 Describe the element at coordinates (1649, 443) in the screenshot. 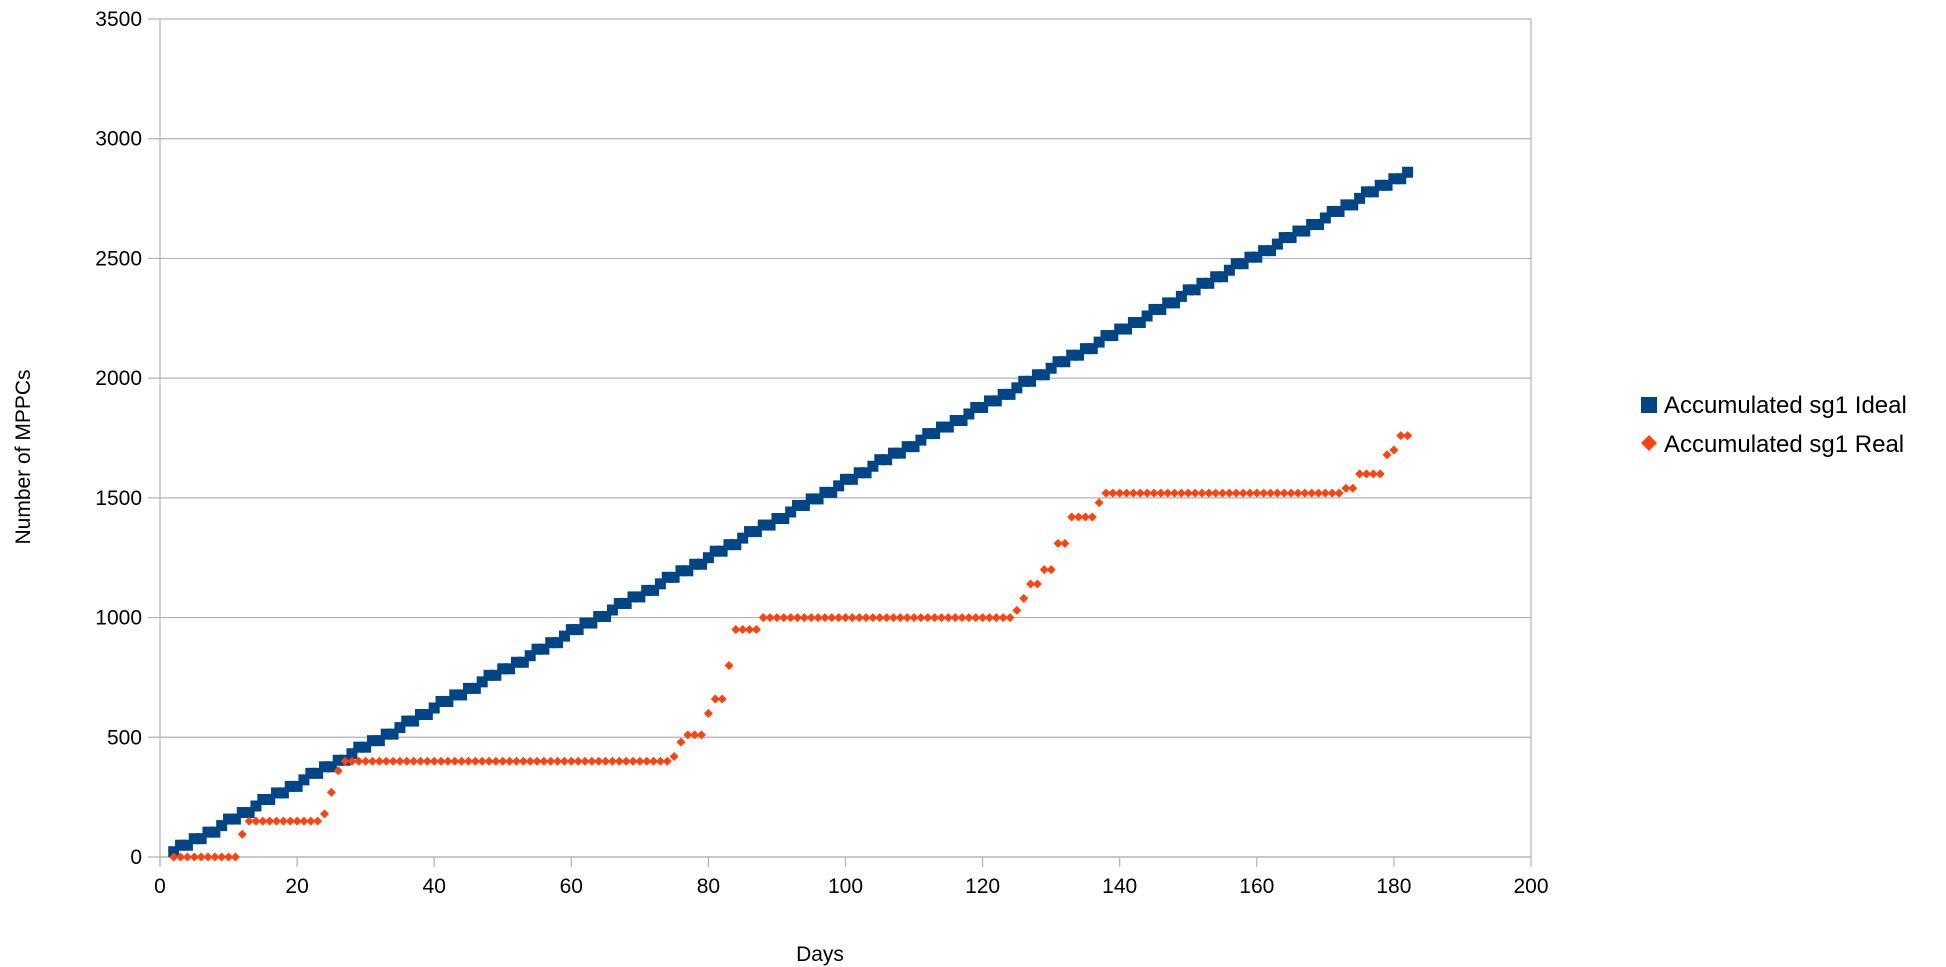

I see `legend-diamond-marker` at that location.